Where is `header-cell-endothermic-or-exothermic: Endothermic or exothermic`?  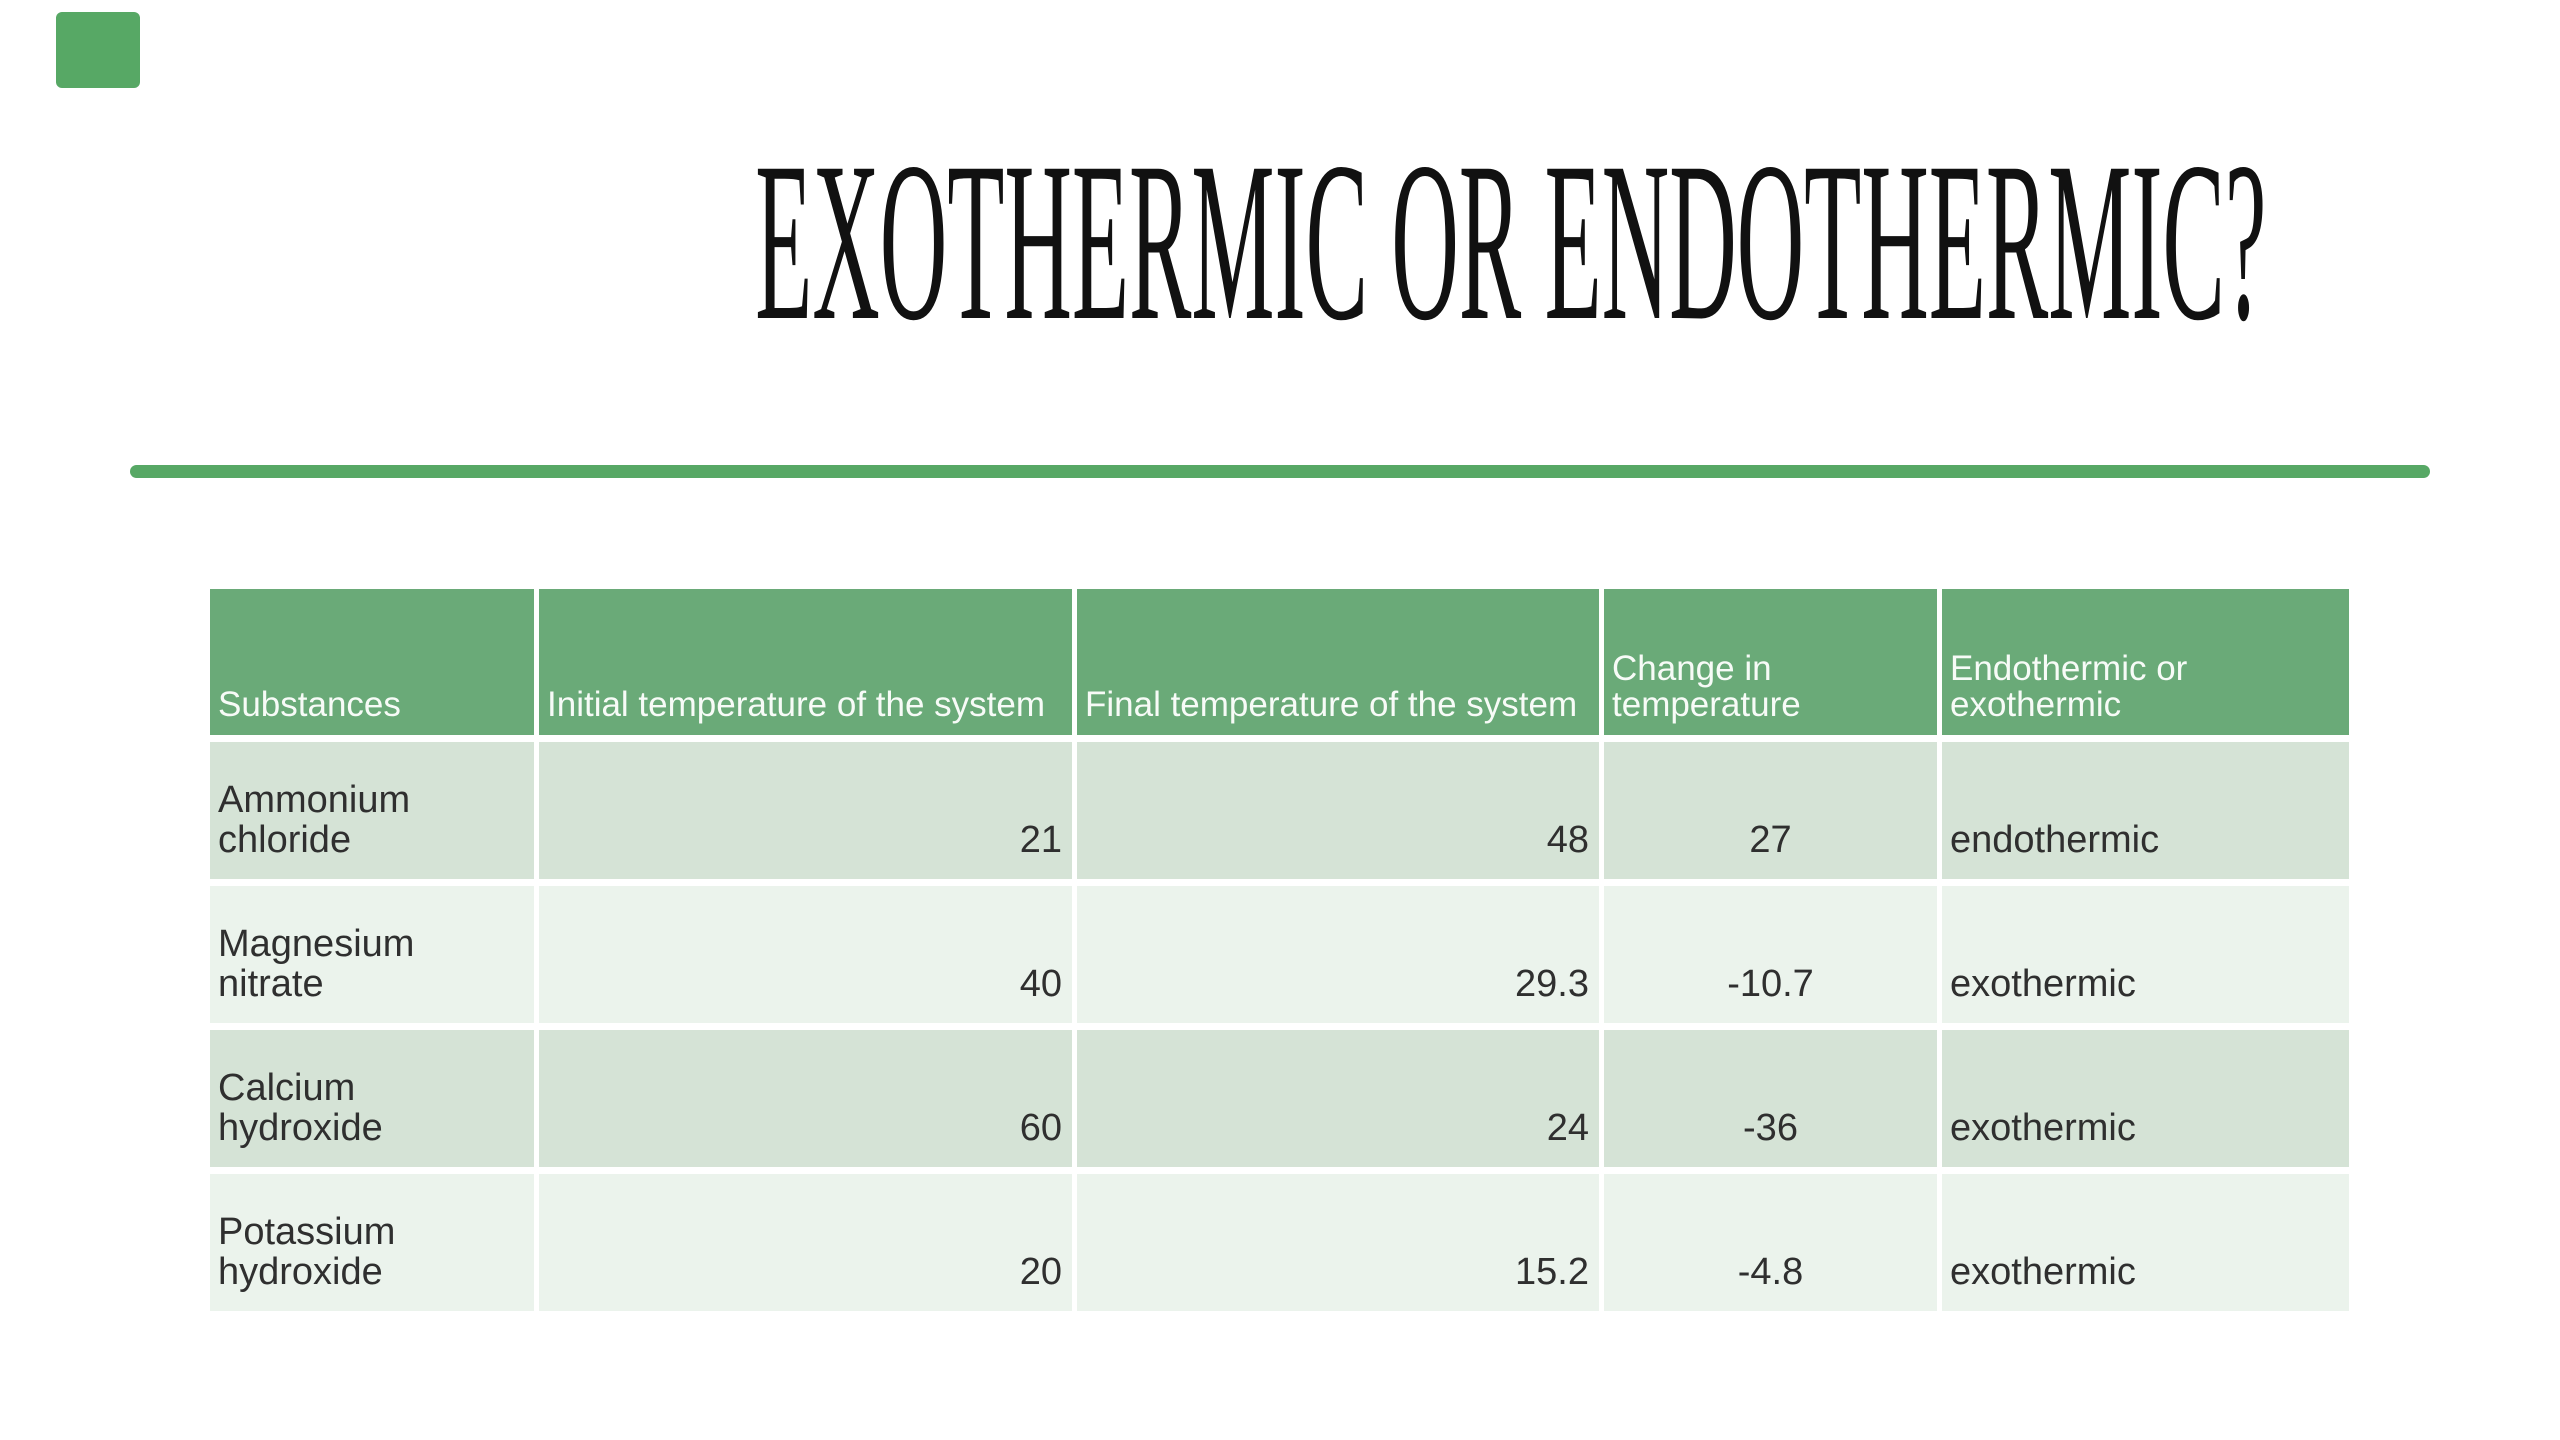
header-cell-endothermic-or-exothermic: Endothermic or exothermic is located at coordinates (2145, 662).